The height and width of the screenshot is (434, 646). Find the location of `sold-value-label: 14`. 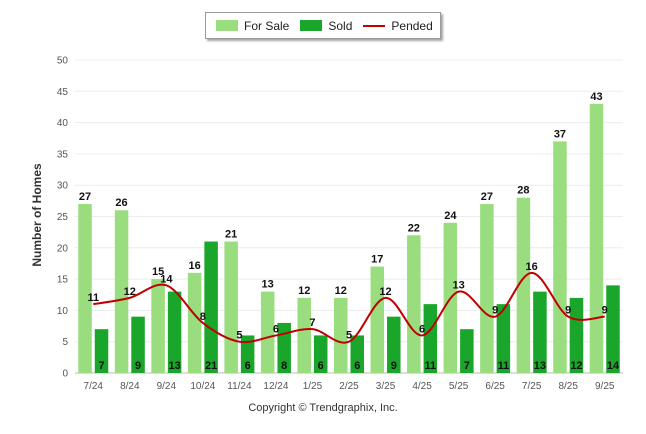

sold-value-label: 14 is located at coordinates (613, 366).